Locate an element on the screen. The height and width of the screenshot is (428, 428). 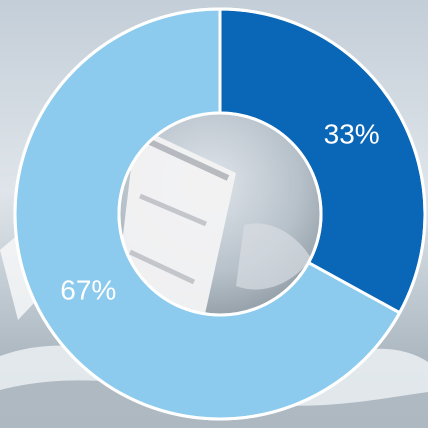
slice-label-2: 67% is located at coordinates (88, 289).